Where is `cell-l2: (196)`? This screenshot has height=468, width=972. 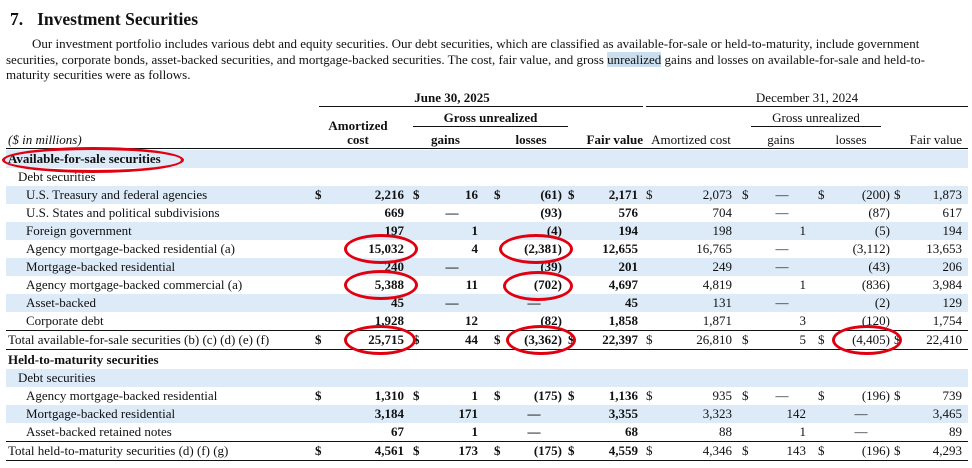
cell-l2: (196) is located at coordinates (875, 450).